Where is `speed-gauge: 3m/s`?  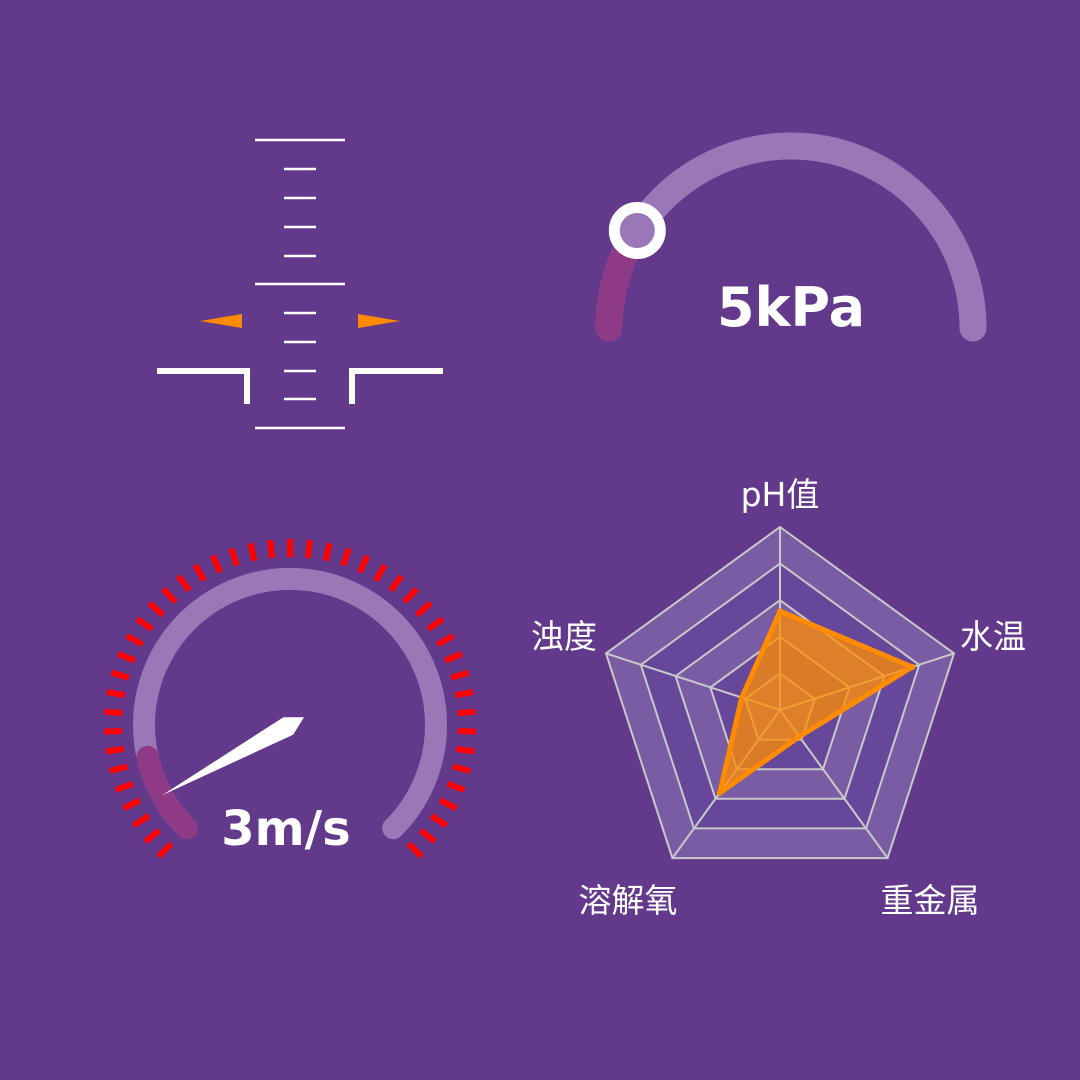 speed-gauge: 3m/s is located at coordinates (290, 699).